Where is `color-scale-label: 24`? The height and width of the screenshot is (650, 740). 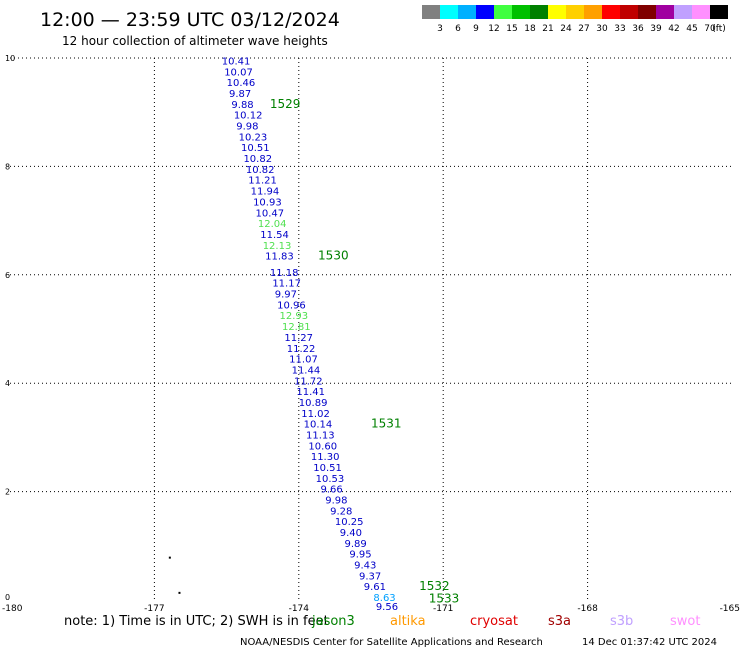
color-scale-label: 24 is located at coordinates (566, 29).